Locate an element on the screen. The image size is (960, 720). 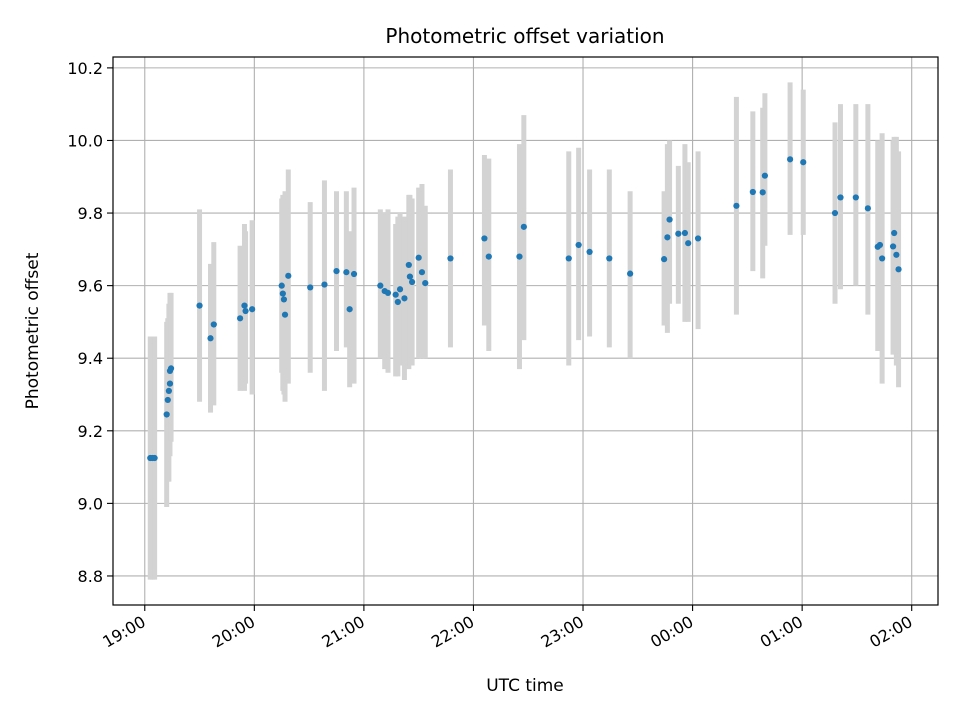
y-tick-label: 9.0 is located at coordinates (90, 503).